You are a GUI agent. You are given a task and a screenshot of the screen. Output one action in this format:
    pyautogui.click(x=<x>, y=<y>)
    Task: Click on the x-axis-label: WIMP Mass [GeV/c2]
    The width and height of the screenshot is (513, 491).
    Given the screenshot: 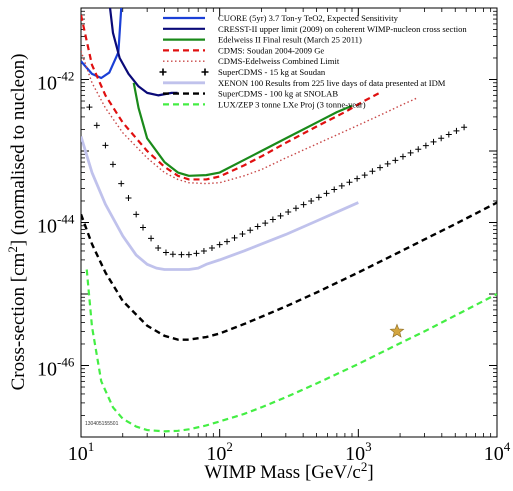 What is the action you would take?
    pyautogui.click(x=288, y=471)
    